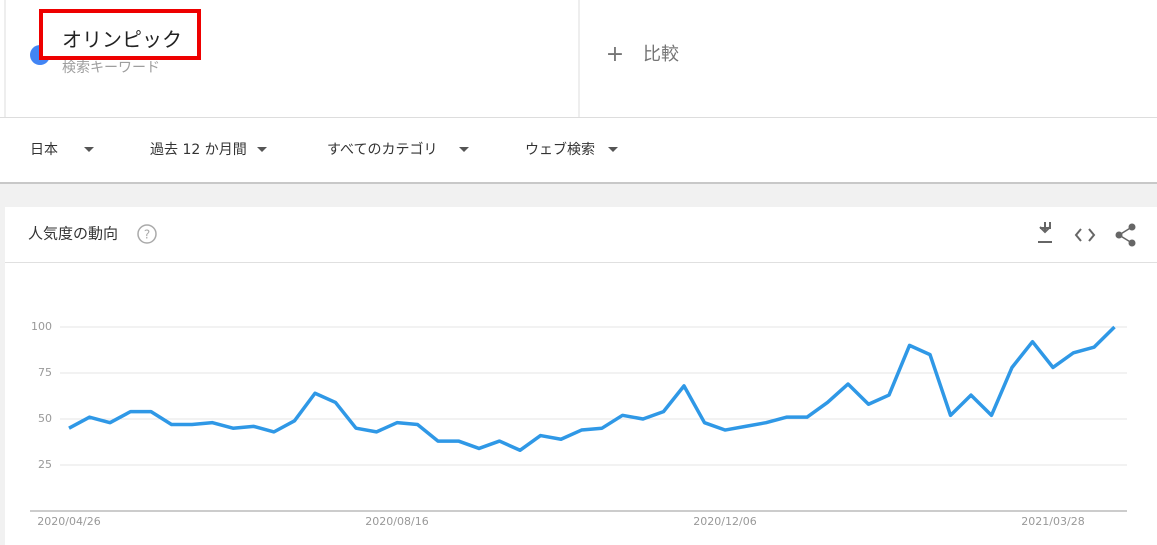  I want to click on help-icon, so click(147, 234).